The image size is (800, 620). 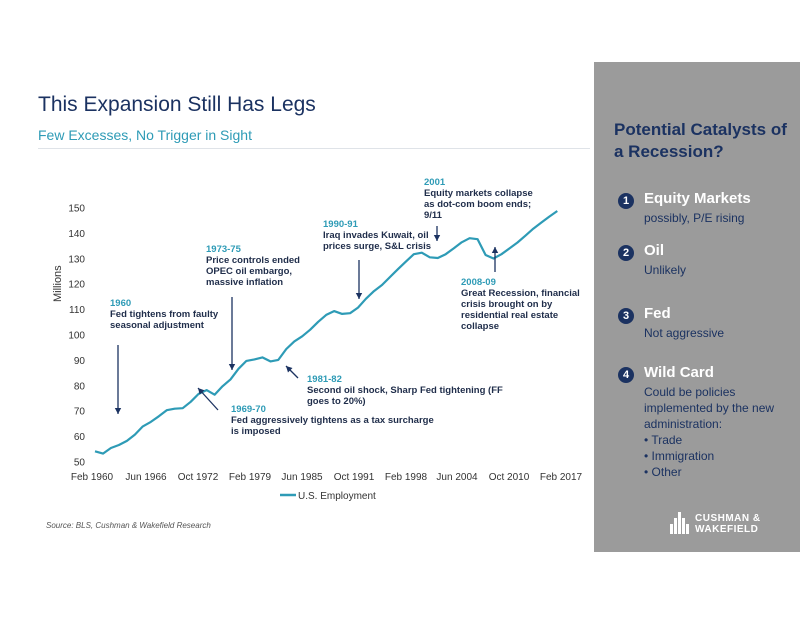 I want to click on annotation-text: 9/11, so click(x=433, y=215).